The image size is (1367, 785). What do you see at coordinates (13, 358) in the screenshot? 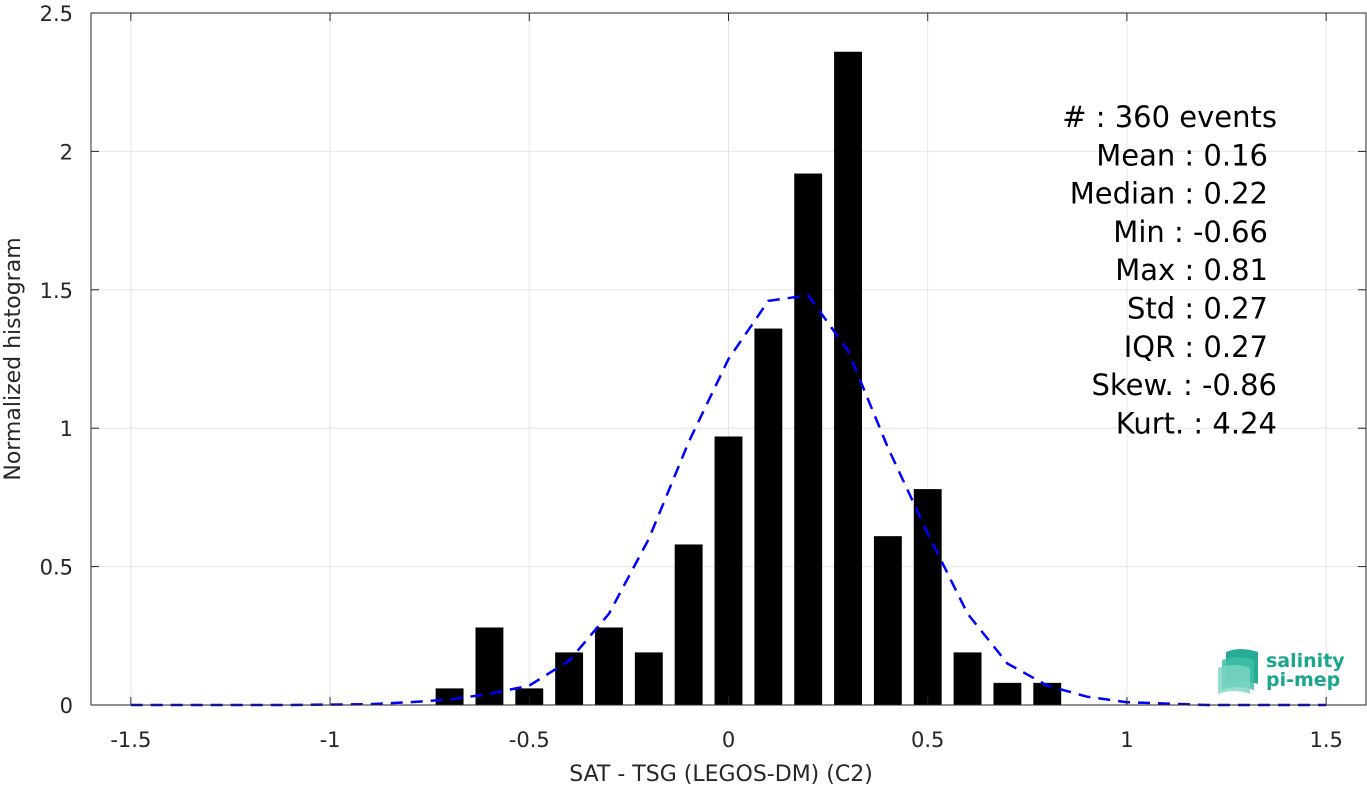
I see `y-axis-label: Normalized histogram` at bounding box center [13, 358].